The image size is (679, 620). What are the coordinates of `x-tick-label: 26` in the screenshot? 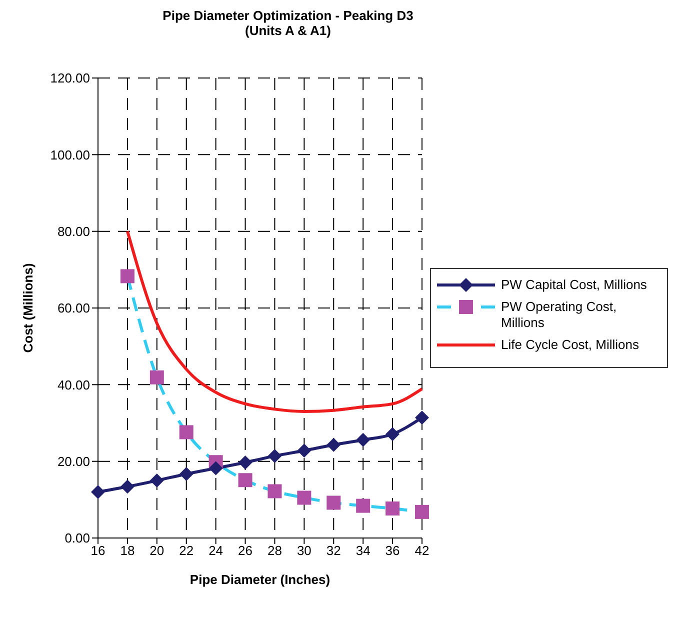 It's located at (245, 550).